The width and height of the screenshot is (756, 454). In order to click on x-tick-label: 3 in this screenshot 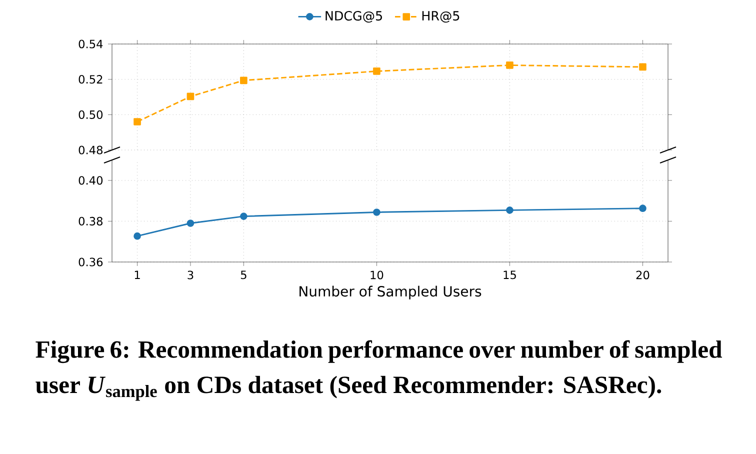, I will do `click(191, 275)`.